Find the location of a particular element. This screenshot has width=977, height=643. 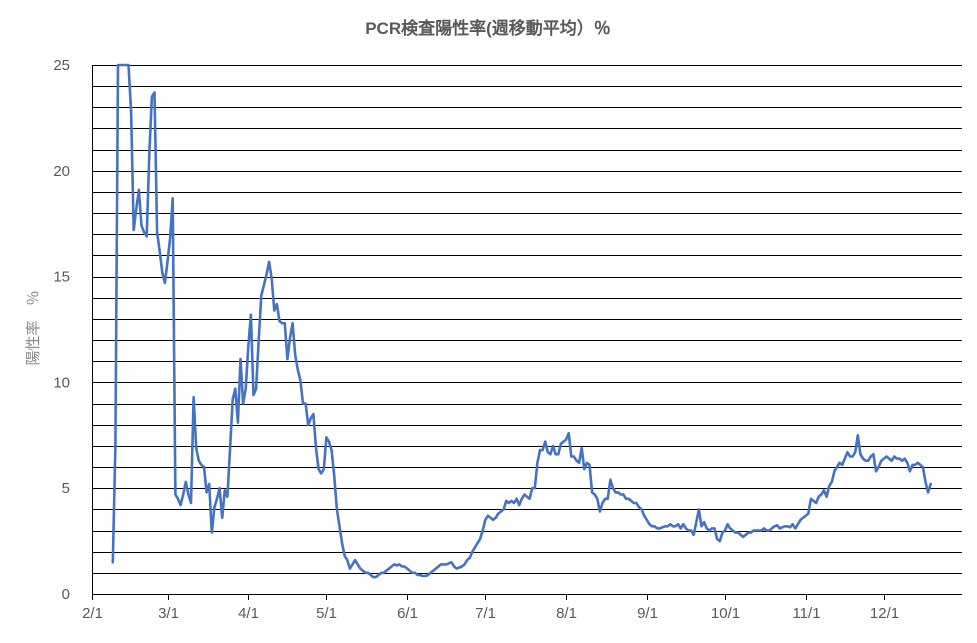

x-tick-label: 6/1 is located at coordinates (407, 613).